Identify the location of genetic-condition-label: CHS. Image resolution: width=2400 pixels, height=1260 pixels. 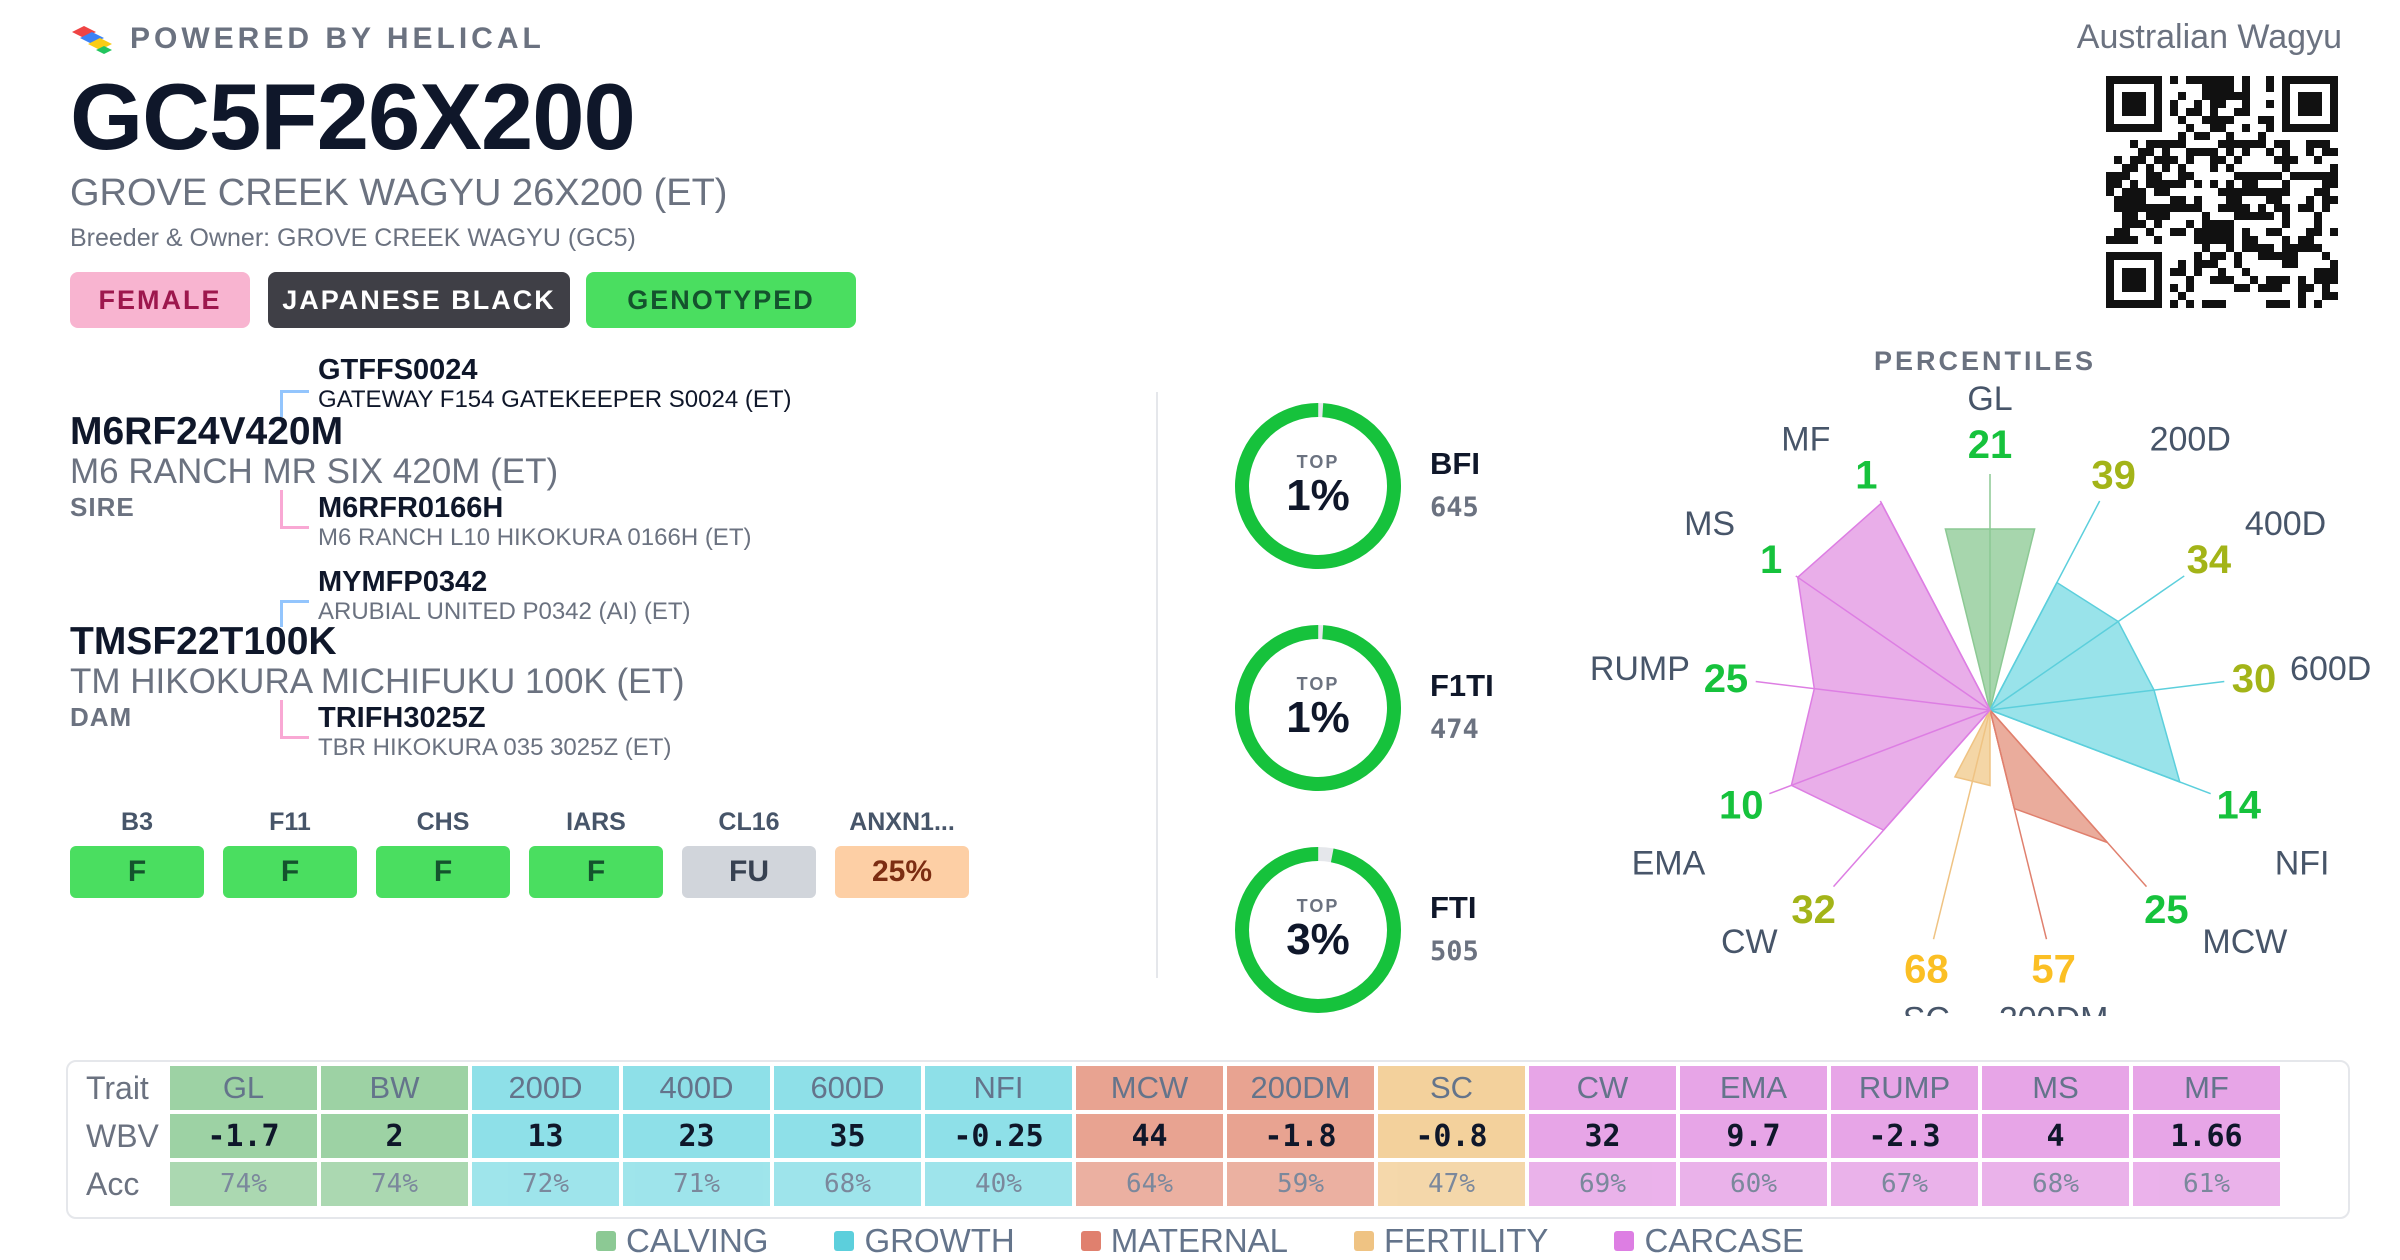
(443, 822).